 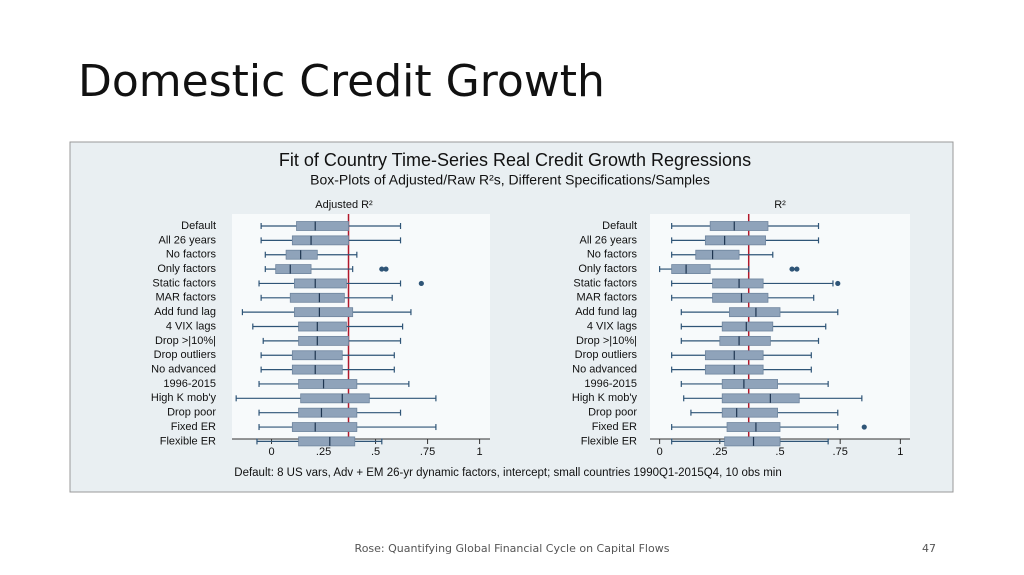 What do you see at coordinates (344, 205) in the screenshot?
I see `panel-title: Adjusted R²` at bounding box center [344, 205].